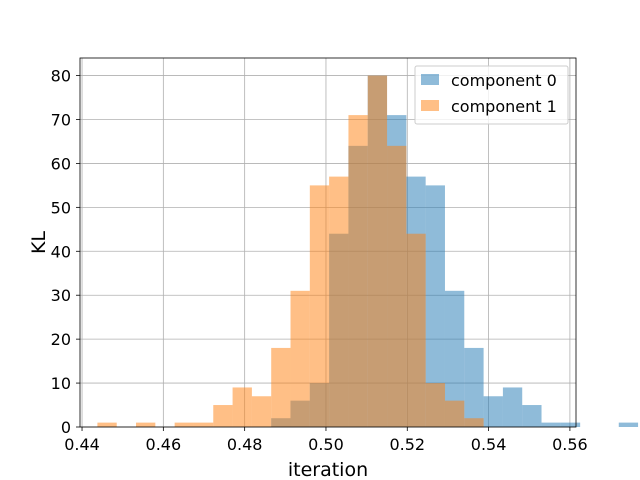 The width and height of the screenshot is (640, 480). I want to click on x-tick-label: 0.48, so click(245, 444).